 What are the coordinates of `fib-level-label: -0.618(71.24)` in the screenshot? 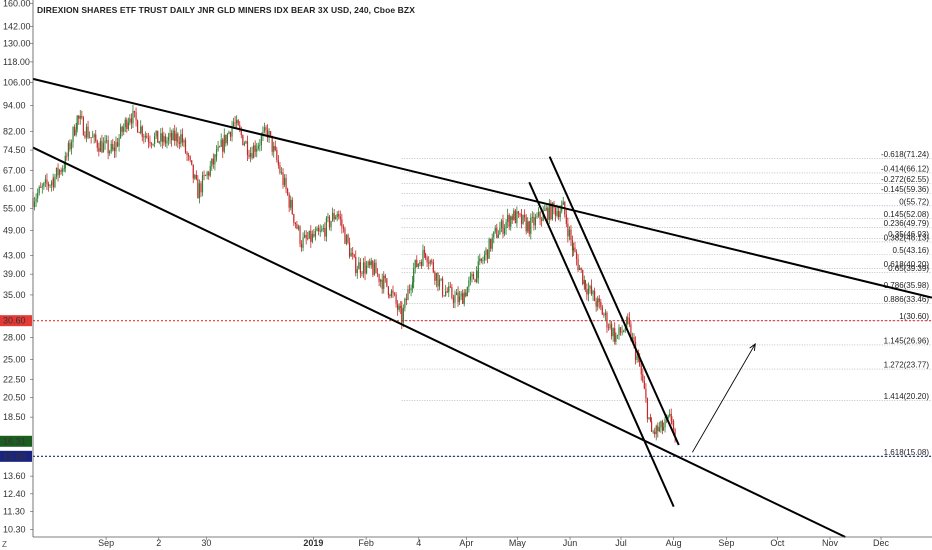 It's located at (905, 154).